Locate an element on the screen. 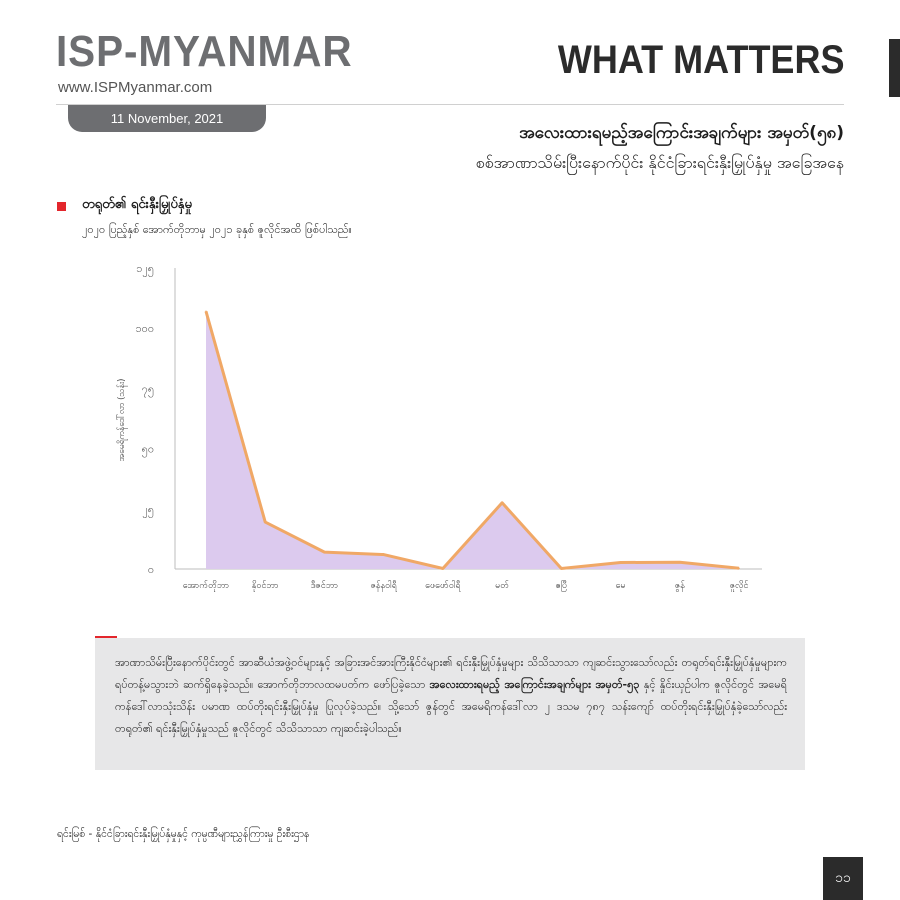 The image size is (900, 900). x-tick-label: ဇူလိုင် is located at coordinates (739, 586).